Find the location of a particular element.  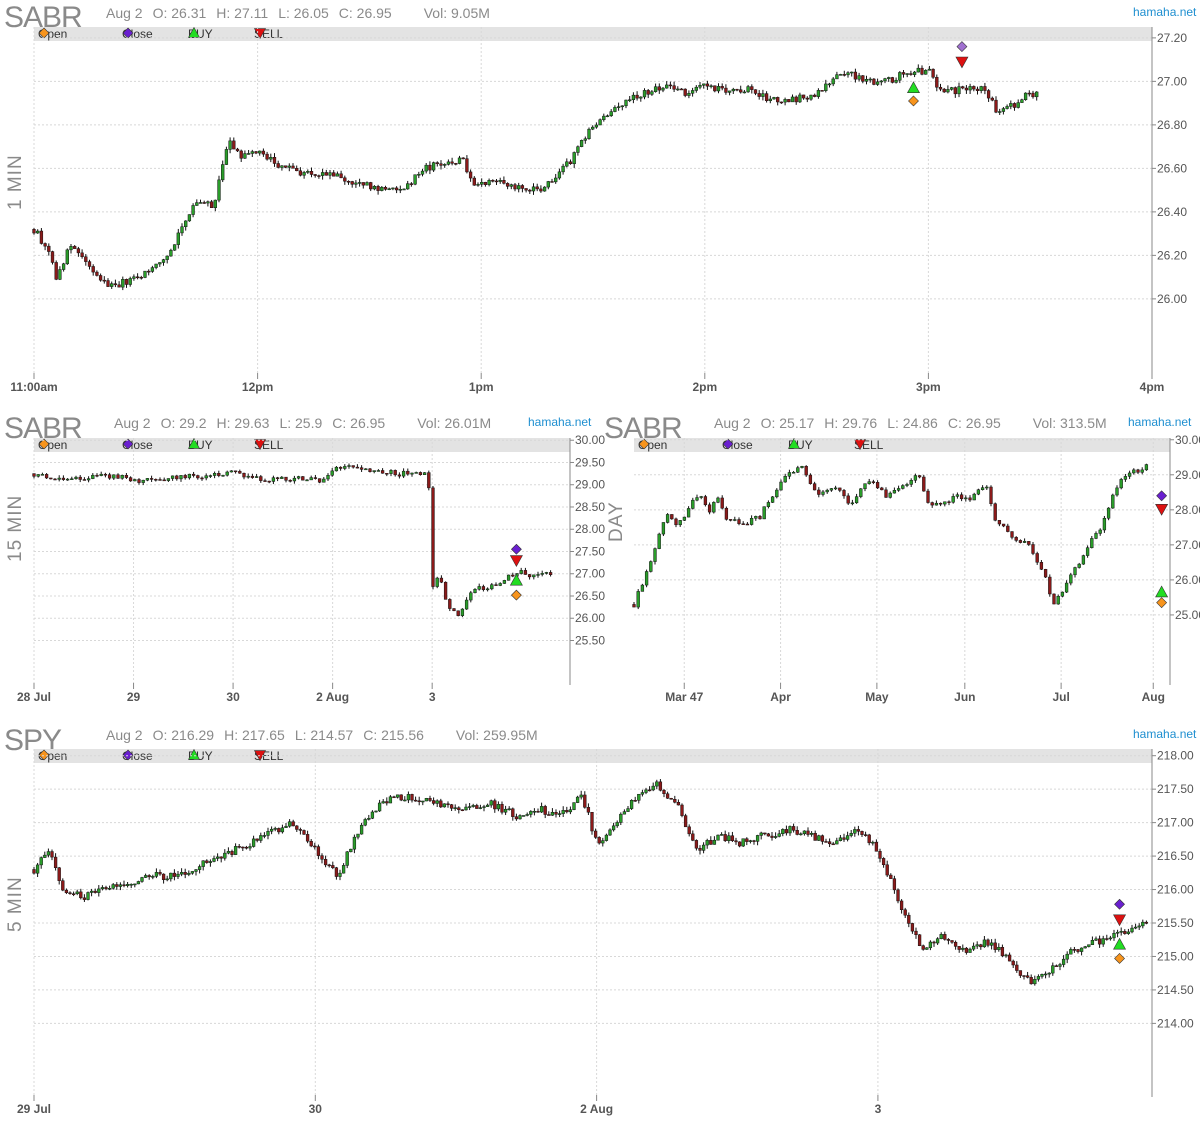

close-marker-icon is located at coordinates (1162, 496).